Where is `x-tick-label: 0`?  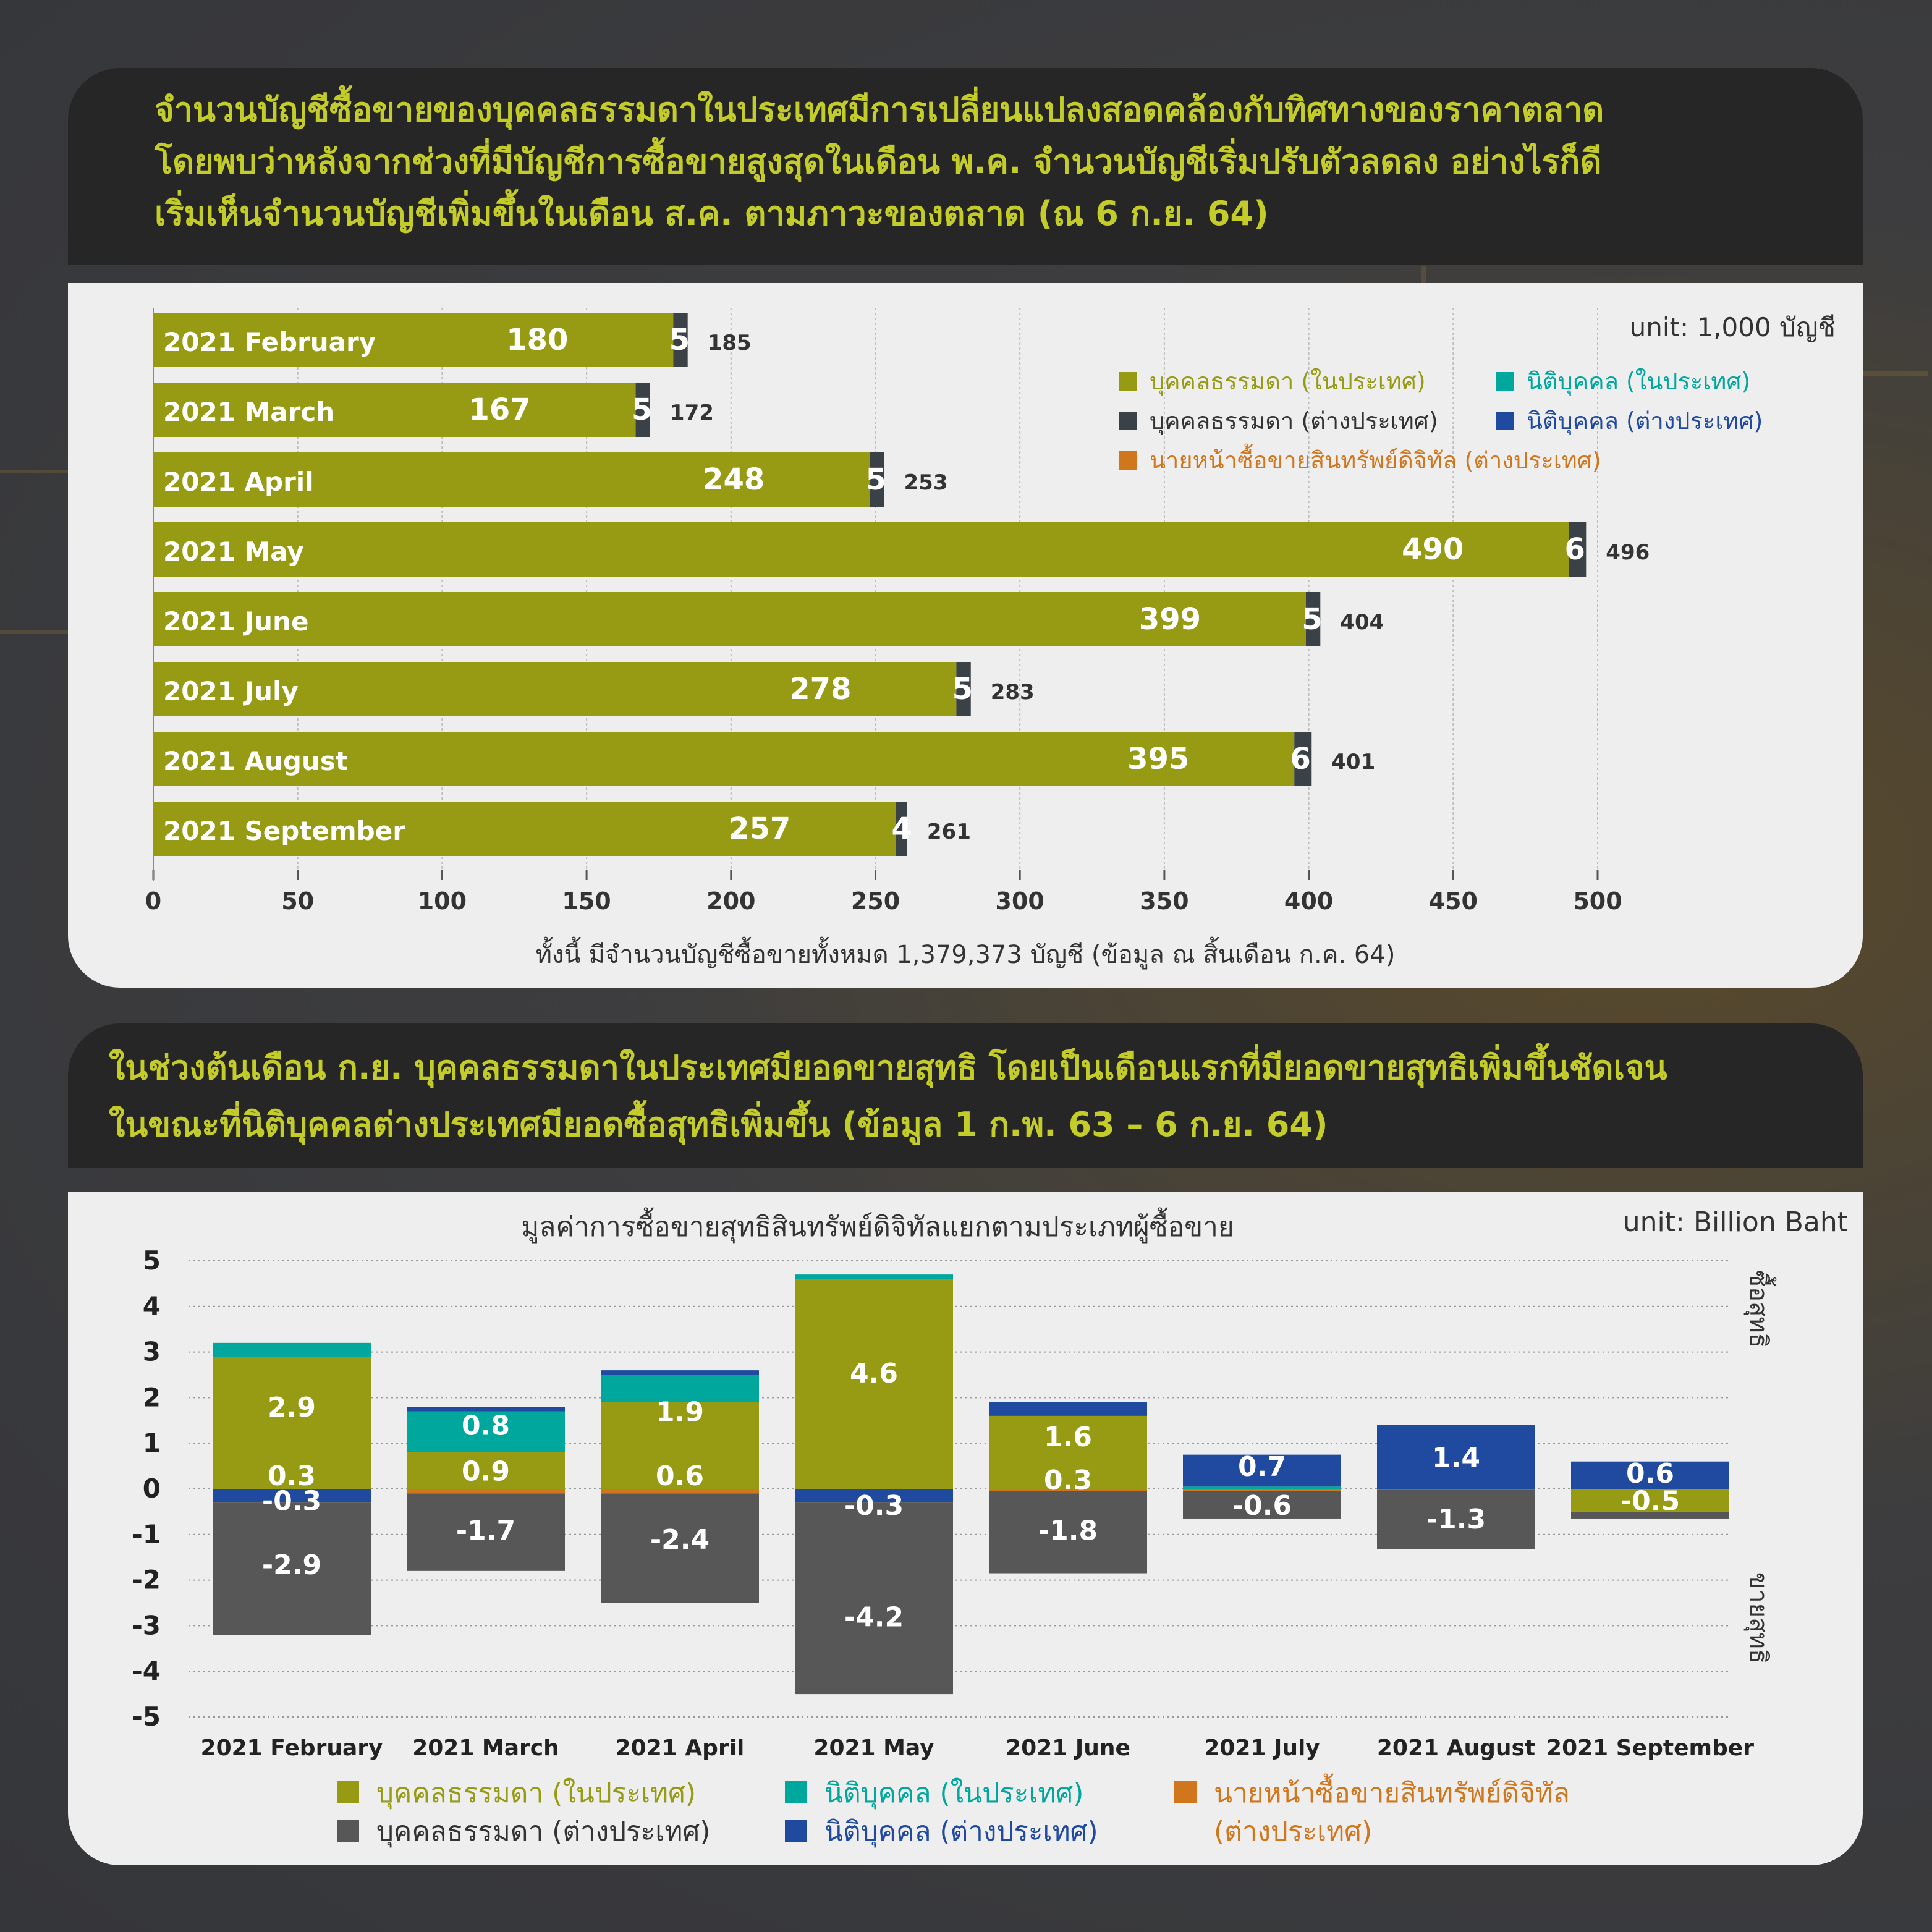 x-tick-label: 0 is located at coordinates (153, 901).